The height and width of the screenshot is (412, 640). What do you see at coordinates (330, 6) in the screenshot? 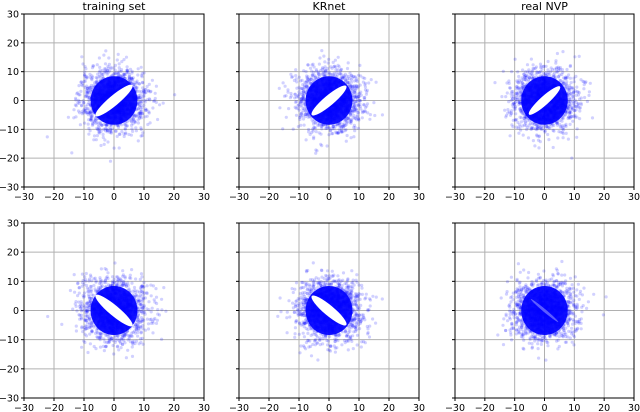
I see `panel-title: KRnet` at bounding box center [330, 6].